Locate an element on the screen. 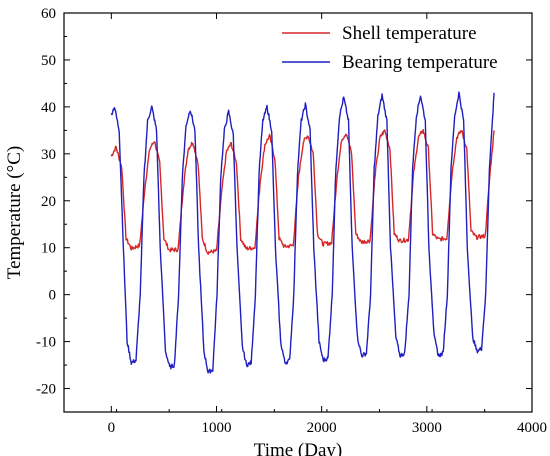 This screenshot has width=550, height=456. x-tick-label: 2000 is located at coordinates (322, 428).